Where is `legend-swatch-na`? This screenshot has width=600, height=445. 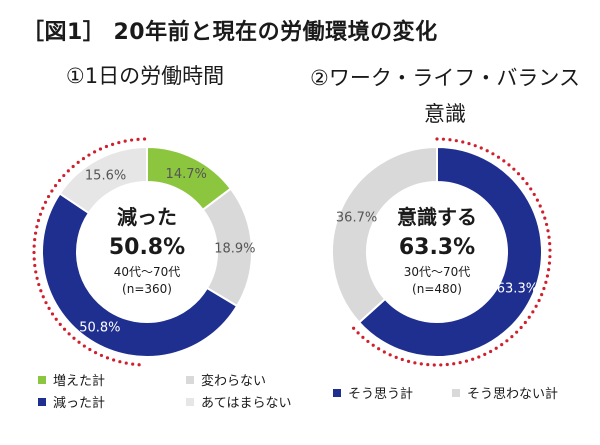
legend-swatch-na is located at coordinates (190, 401).